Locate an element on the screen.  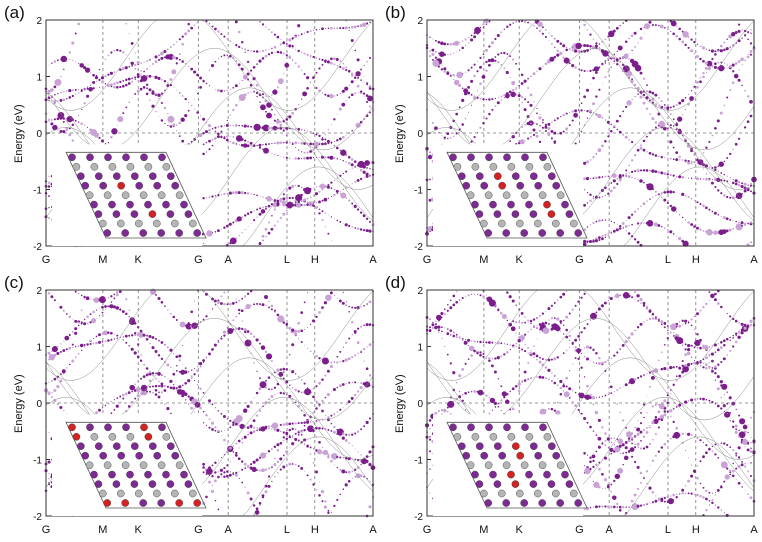
kpoint-label: A is located at coordinates (228, 260).